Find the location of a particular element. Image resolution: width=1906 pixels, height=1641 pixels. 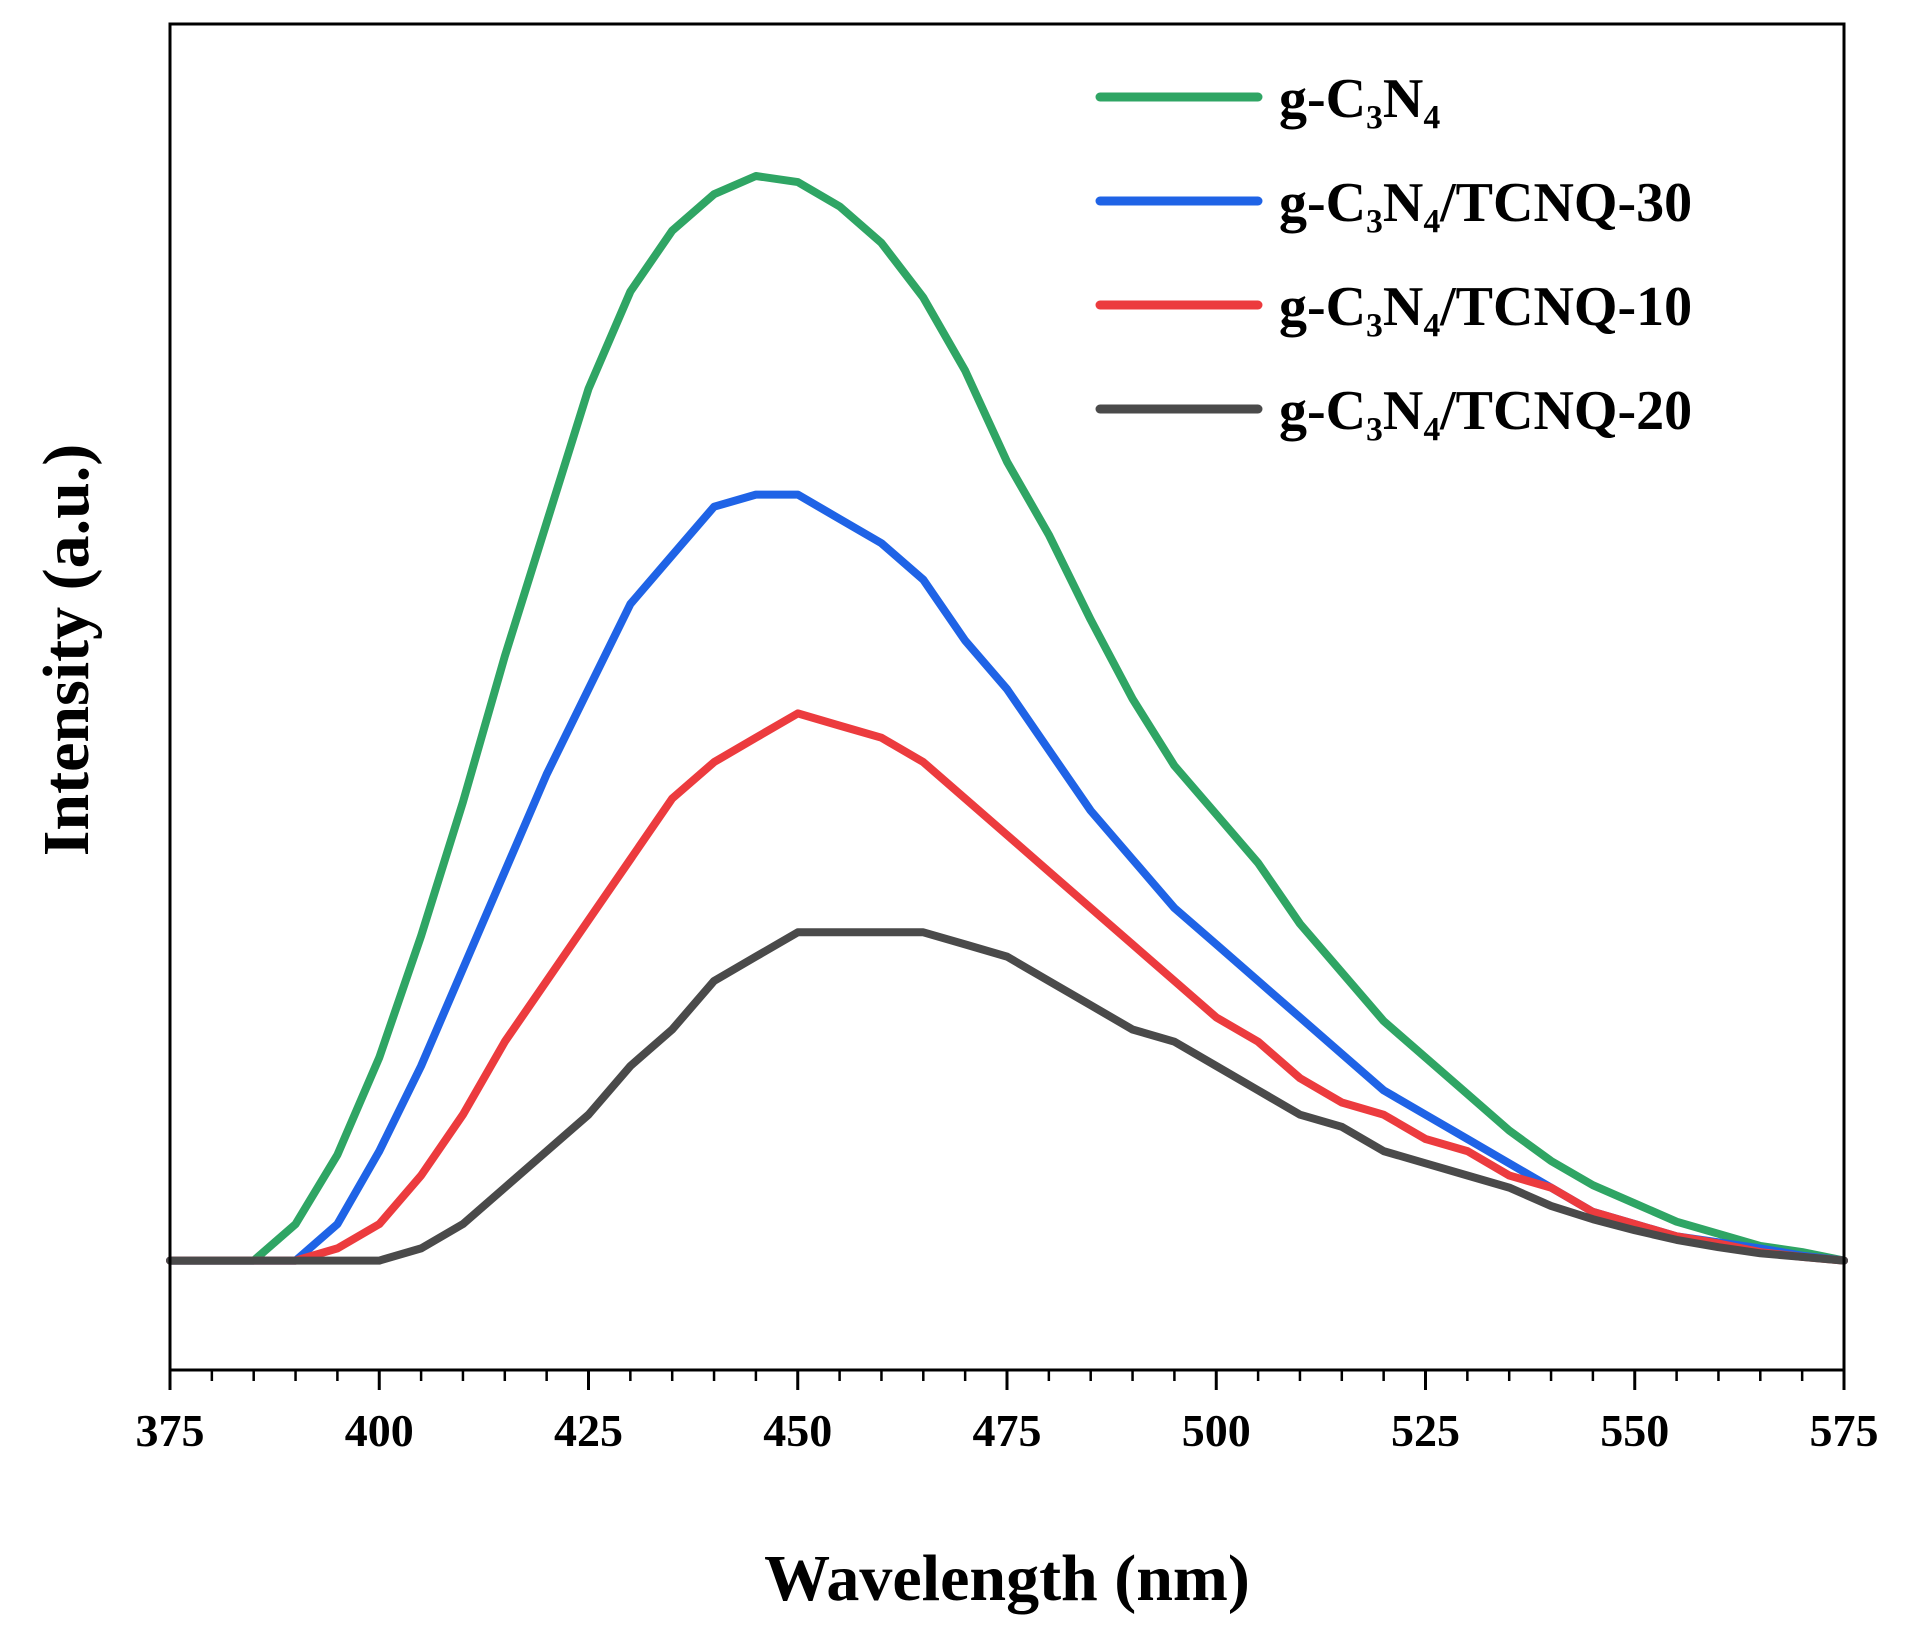

legend-label: g-C₃N₄/TCNQ-20 is located at coordinates (1485, 411).